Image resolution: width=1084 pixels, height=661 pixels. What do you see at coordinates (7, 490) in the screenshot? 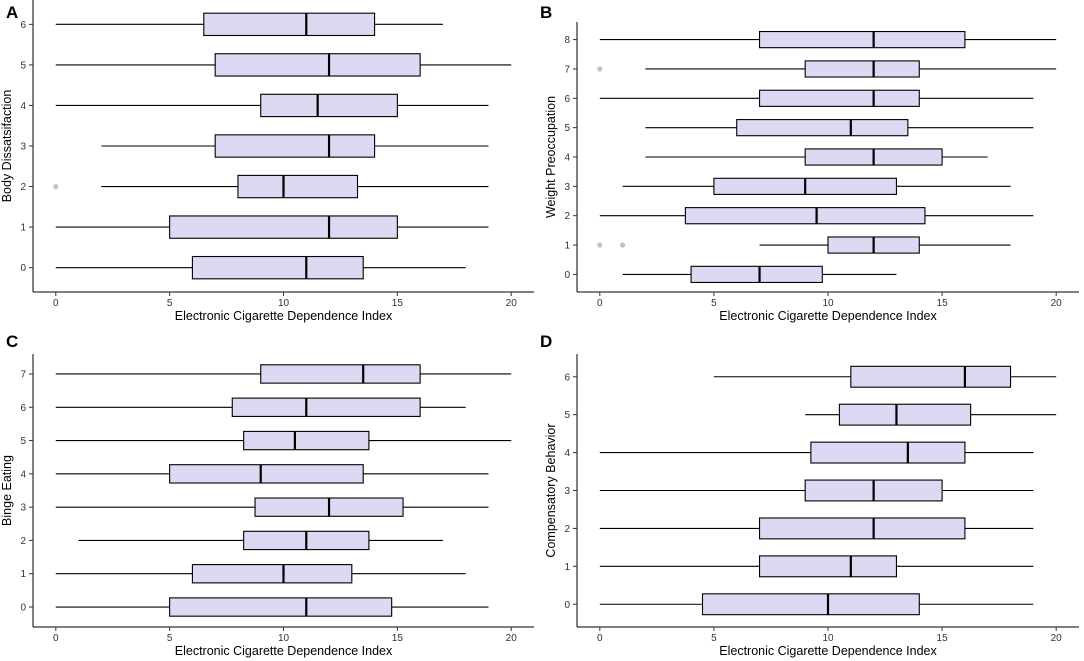
I see `y-axis-title: Binge Eating` at bounding box center [7, 490].